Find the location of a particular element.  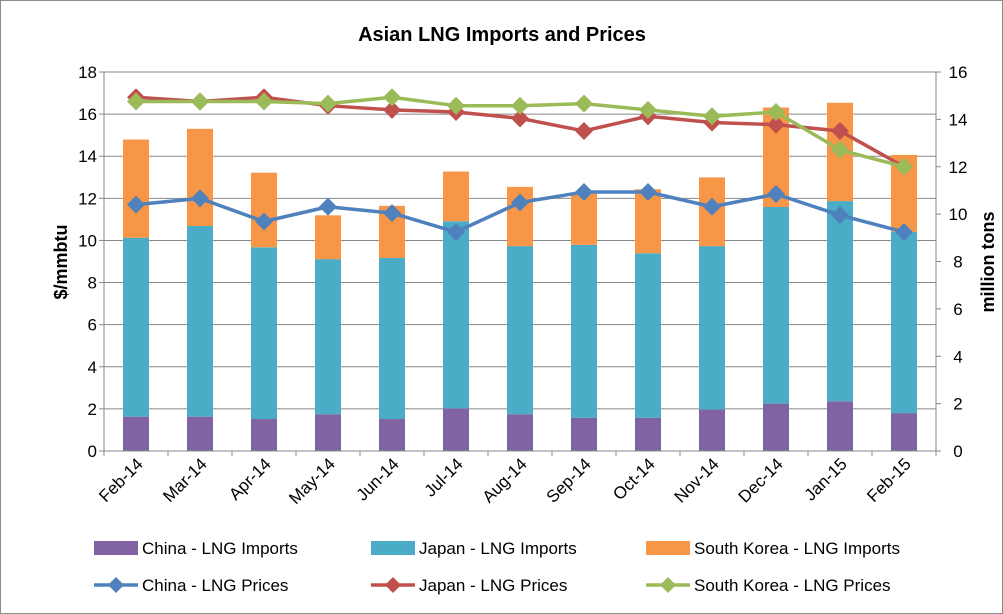

y-right-tick-label: 16 is located at coordinates (958, 72).